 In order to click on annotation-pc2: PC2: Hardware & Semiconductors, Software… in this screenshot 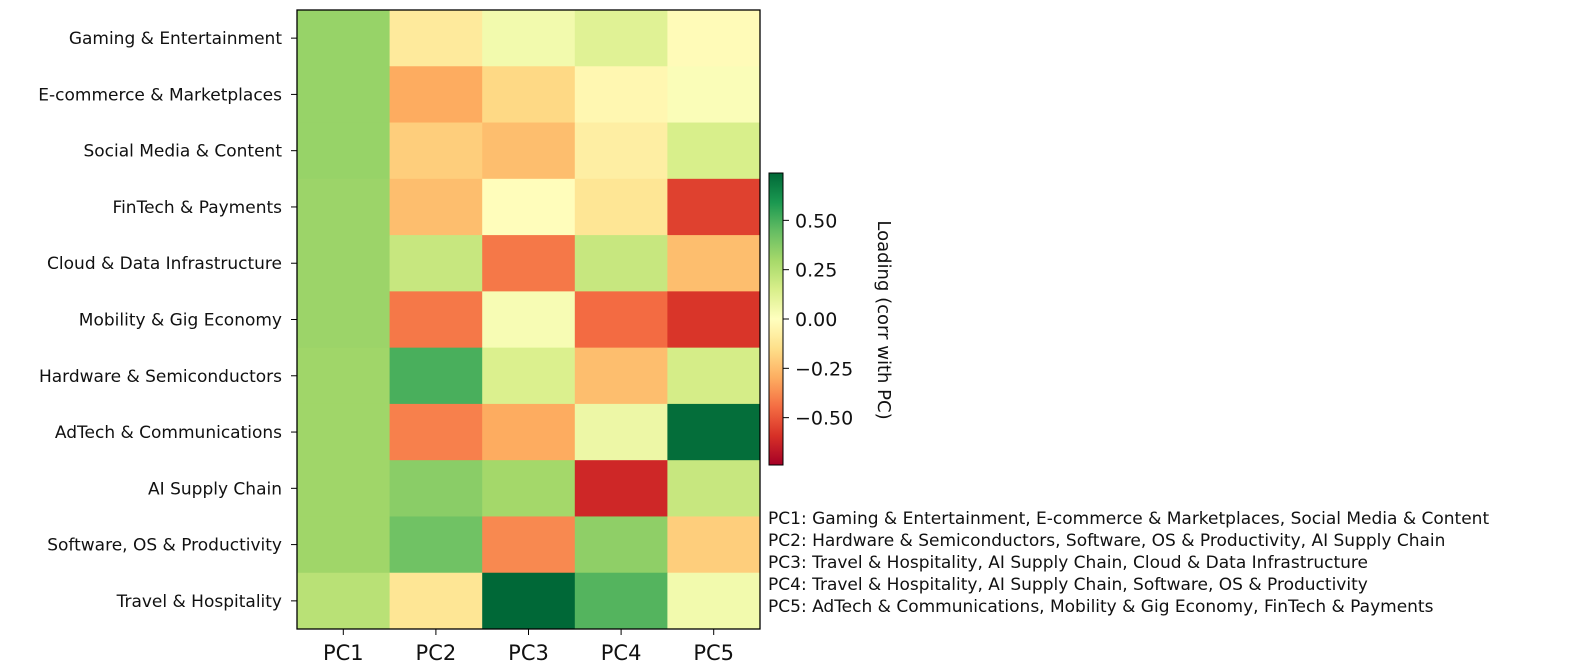, I will do `click(1107, 541)`.